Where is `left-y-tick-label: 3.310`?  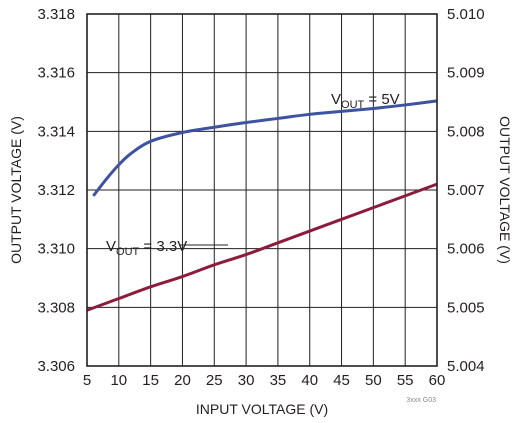
left-y-tick-label: 3.310 is located at coordinates (56, 249).